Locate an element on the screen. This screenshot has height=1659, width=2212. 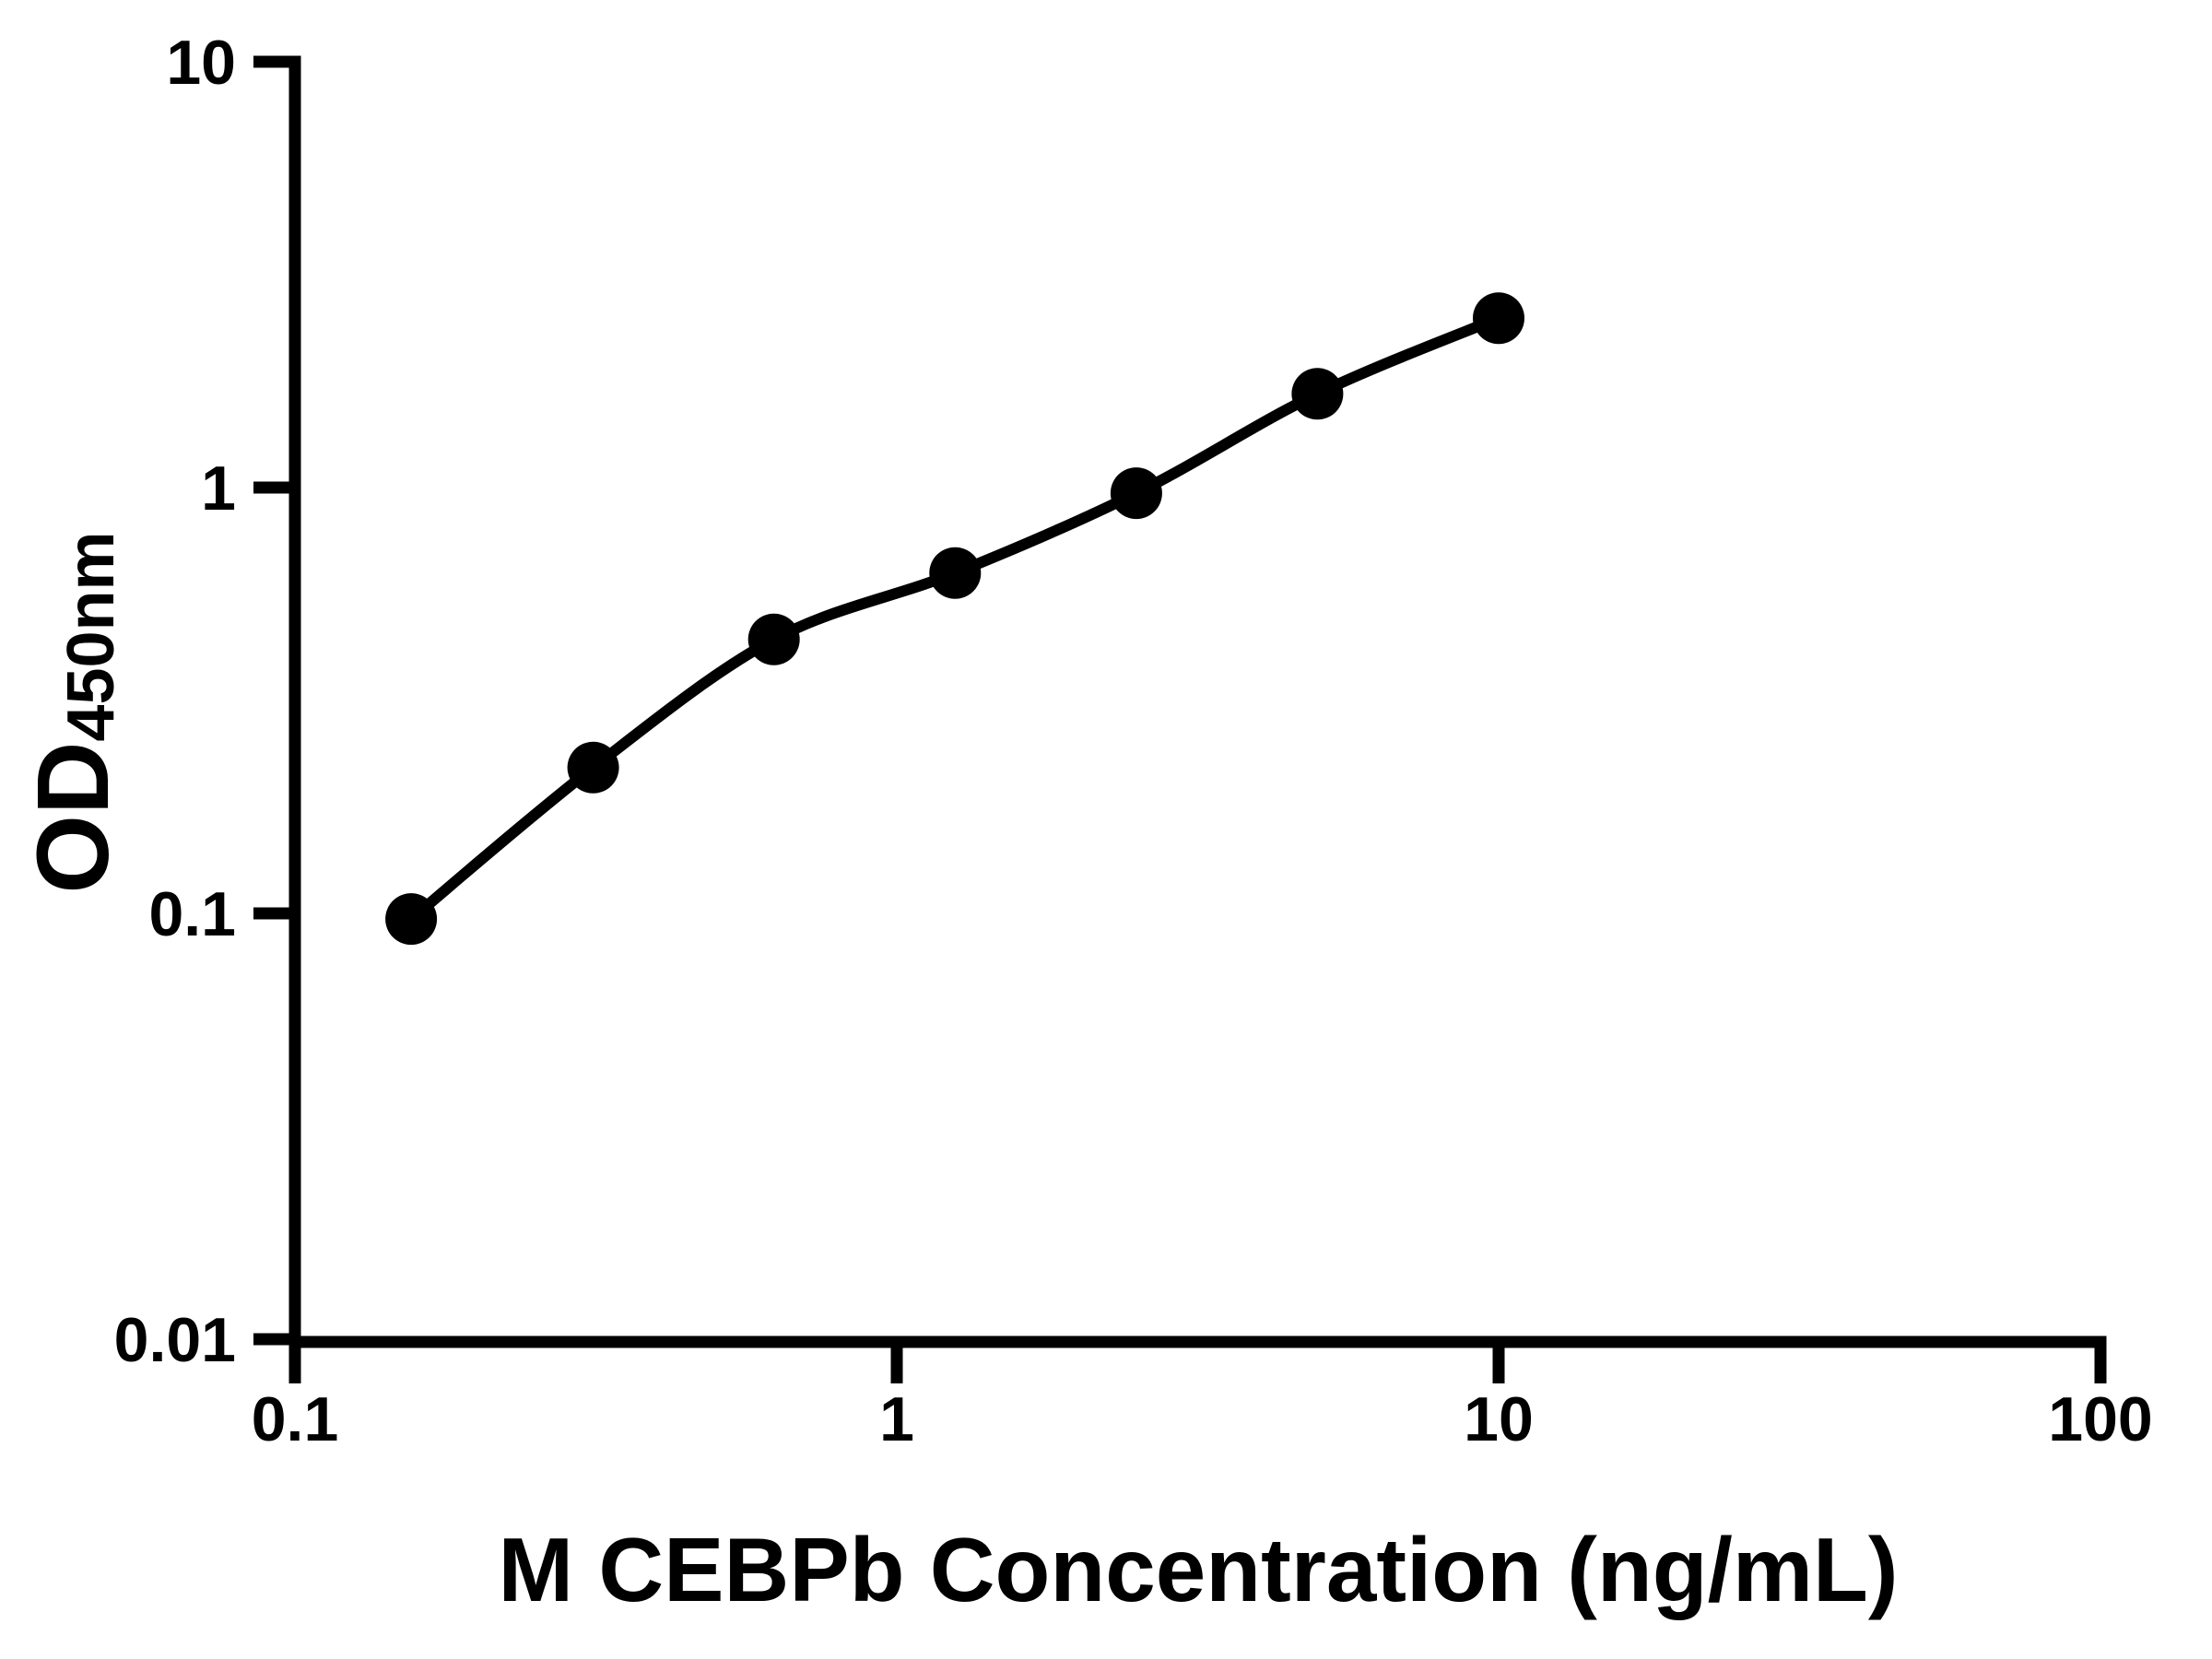
y-tick-label: 1 is located at coordinates (218, 488).